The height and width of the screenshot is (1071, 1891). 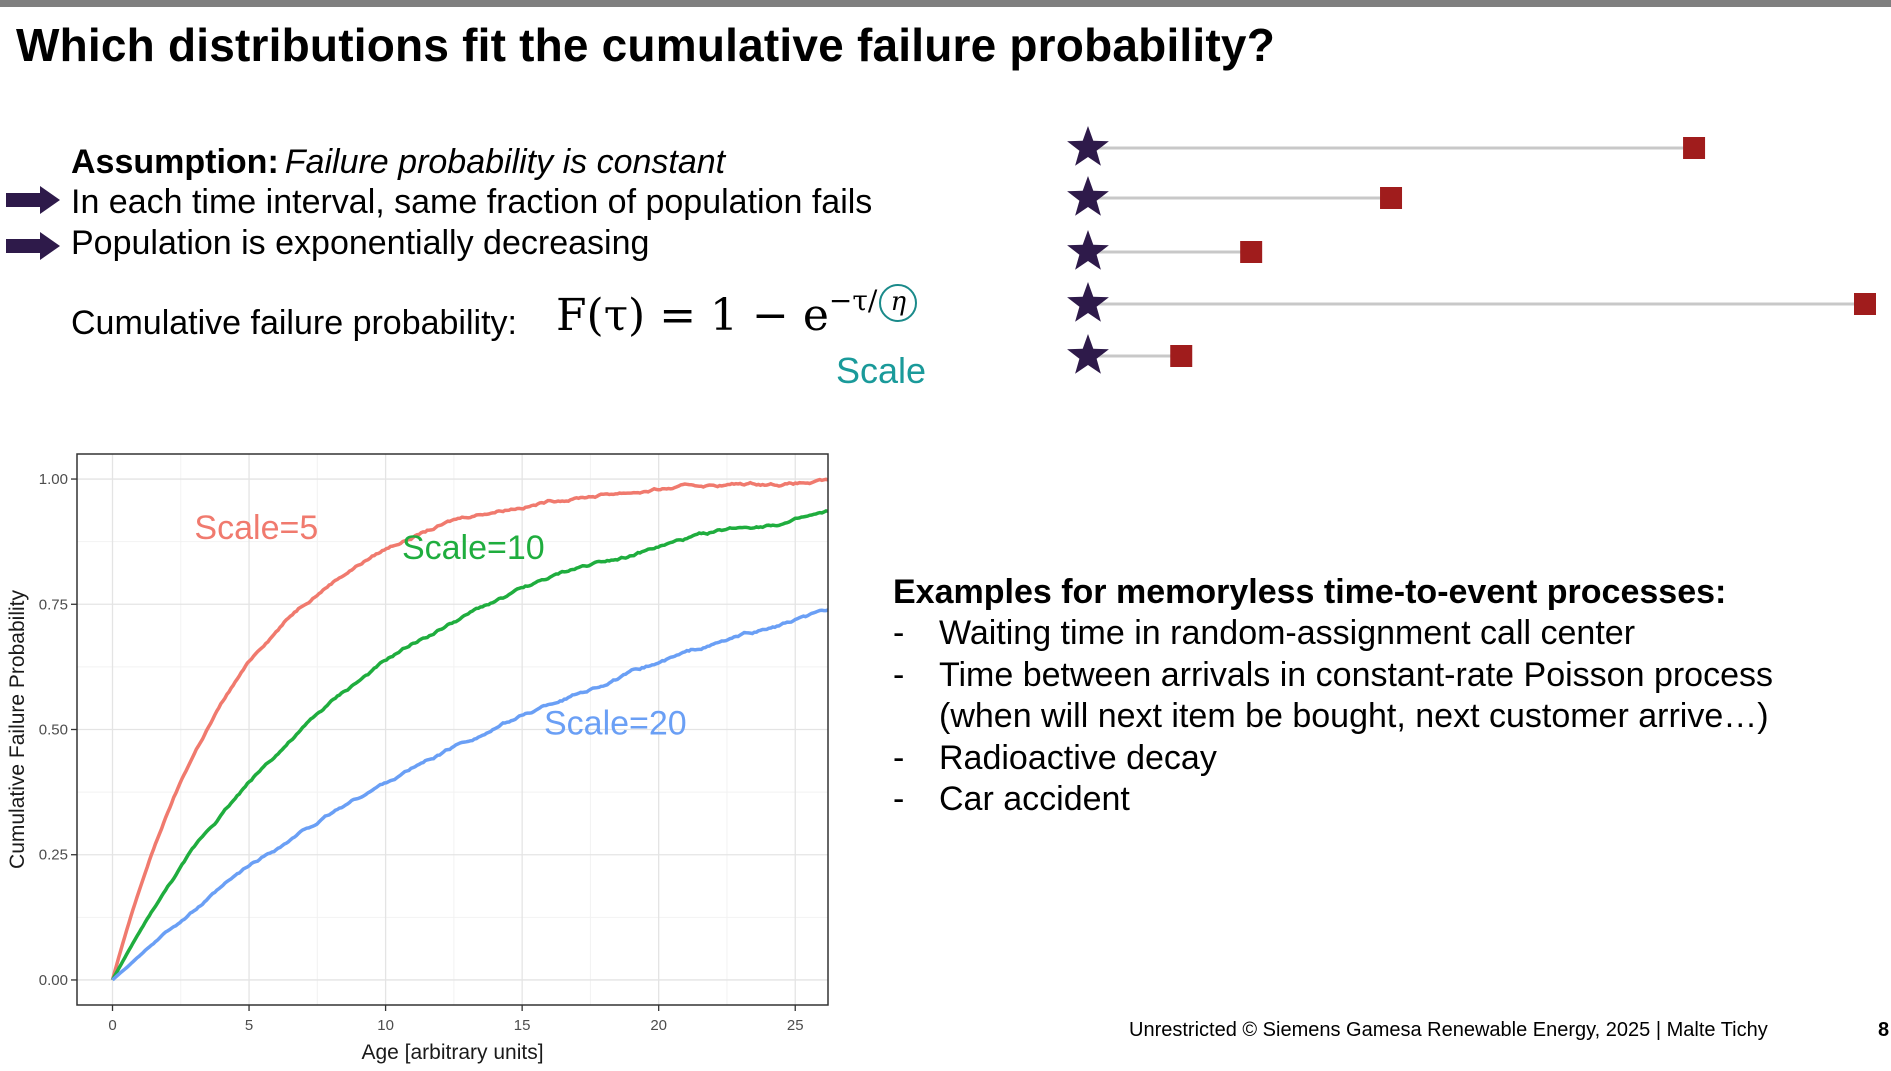 I want to click on x-tick-label: 20, so click(x=658, y=1025).